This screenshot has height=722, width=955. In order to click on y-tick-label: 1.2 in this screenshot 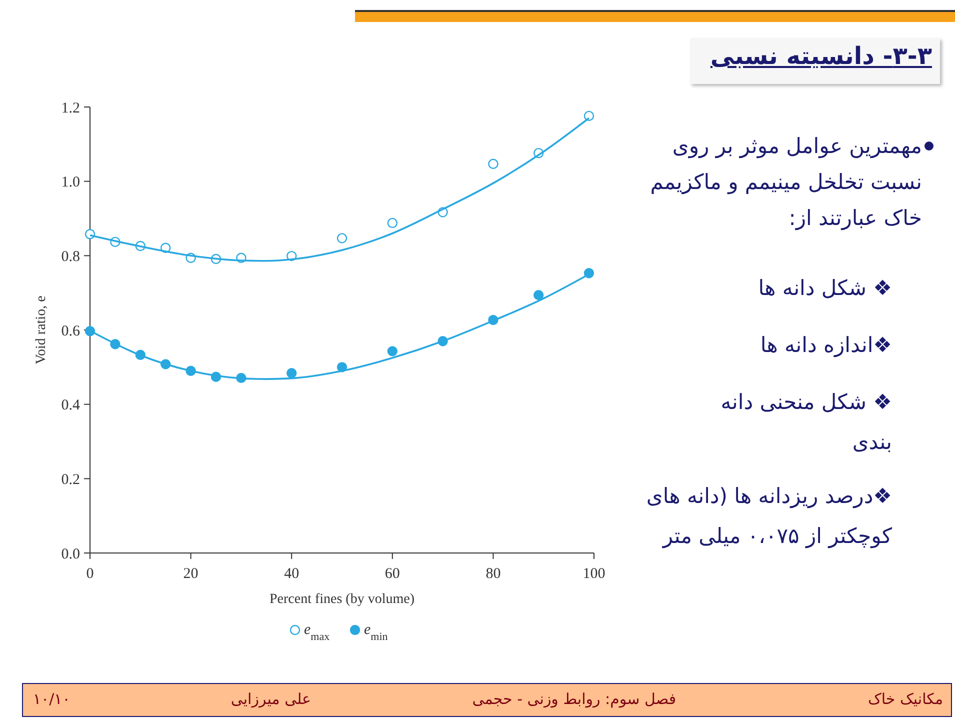, I will do `click(70, 108)`.